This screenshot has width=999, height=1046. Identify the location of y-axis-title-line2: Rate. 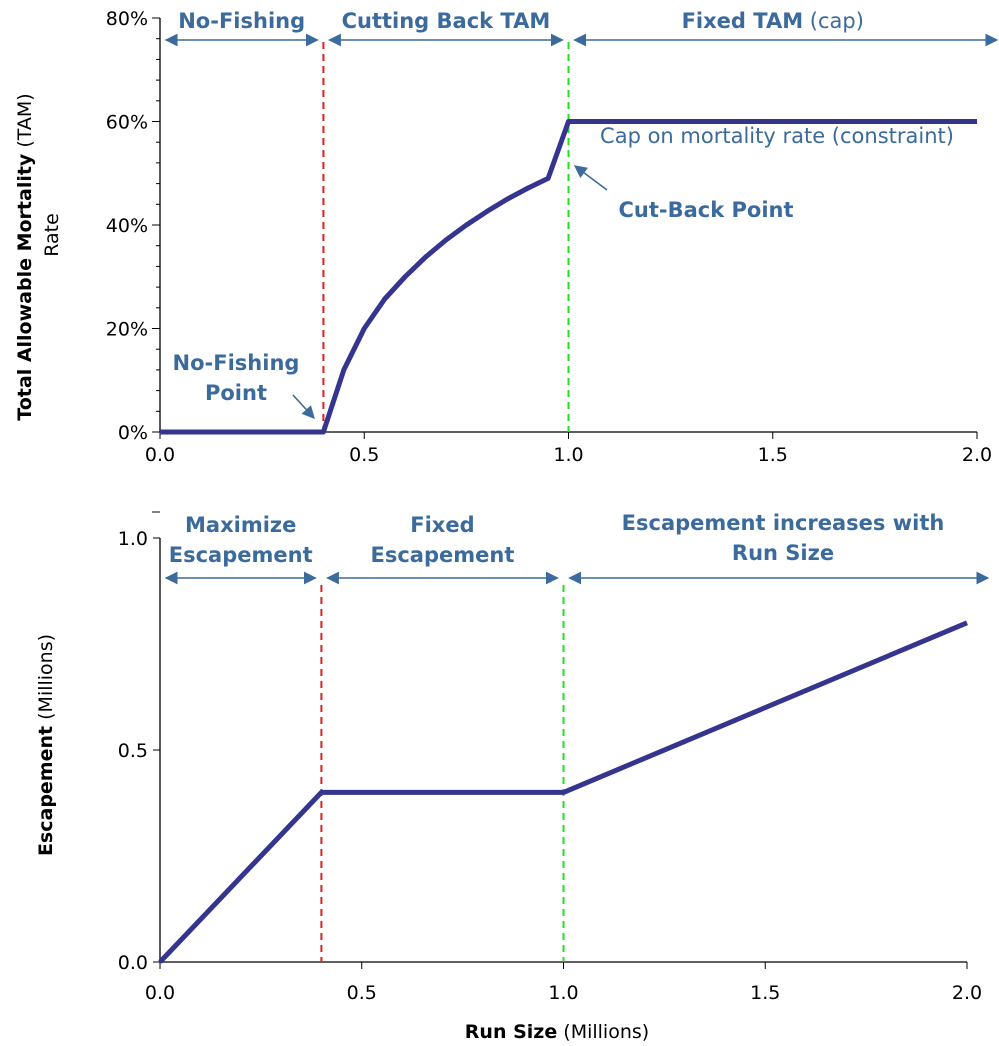
(52, 235).